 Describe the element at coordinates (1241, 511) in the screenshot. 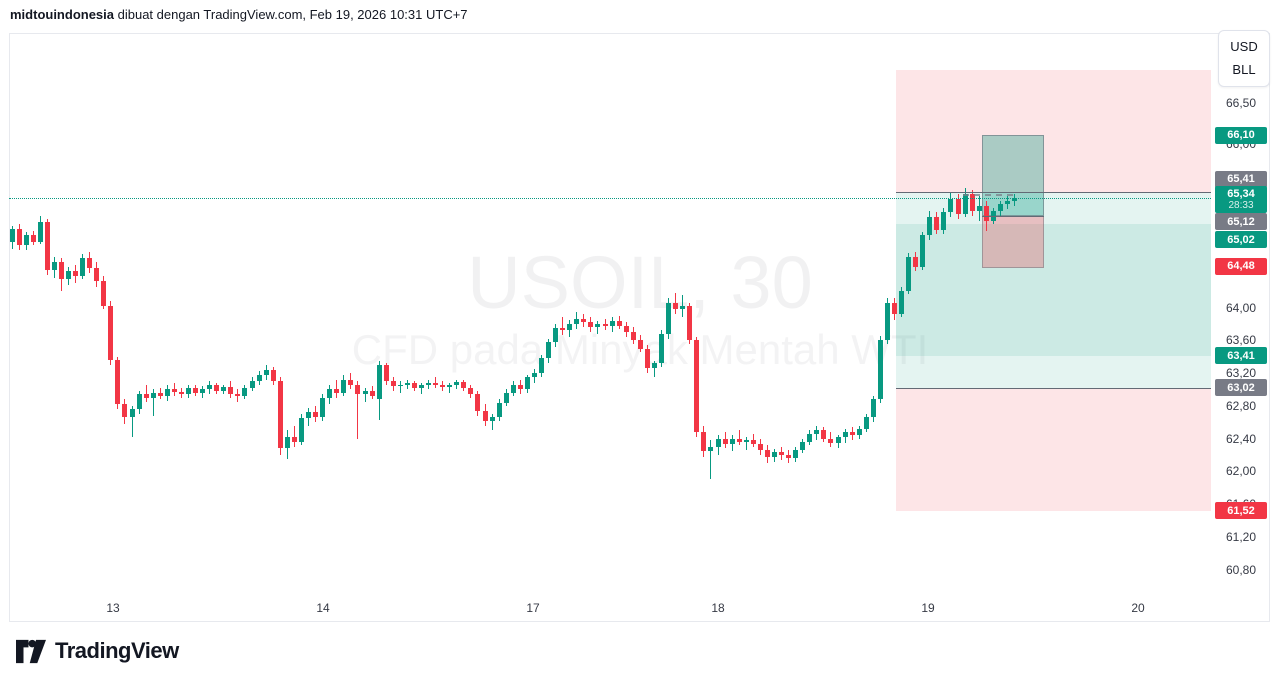

I see `price-badge: 61,52` at that location.